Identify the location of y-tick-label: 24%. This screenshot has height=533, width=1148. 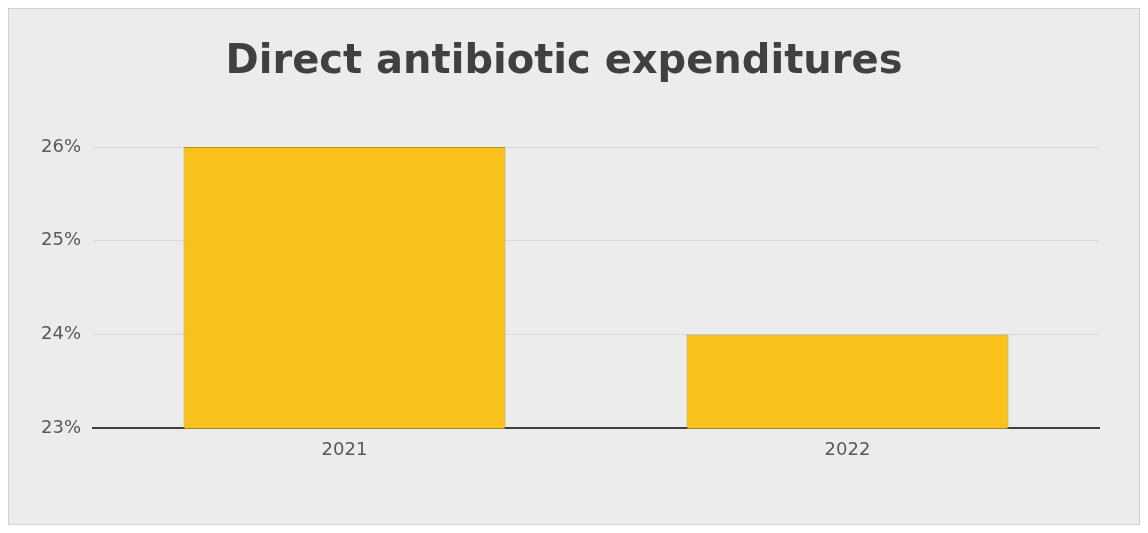
(61, 333).